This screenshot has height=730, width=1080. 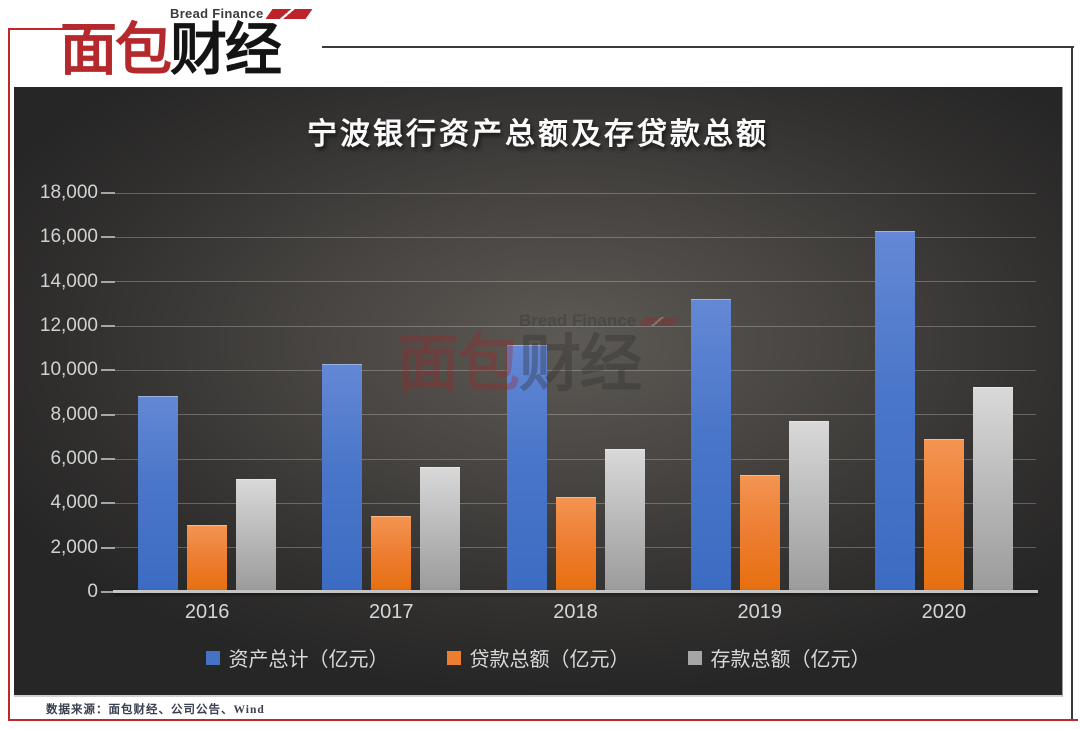 I want to click on legend: 资产总计（亿元） 贷款总额（亿元） 存款总额（亿元）, so click(x=538, y=657).